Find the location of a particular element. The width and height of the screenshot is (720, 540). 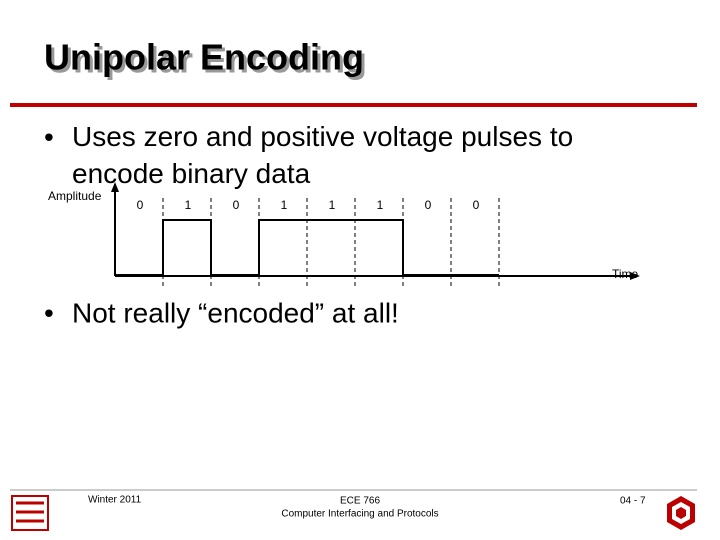

footer-course-title: Computer Interfacing and Protocols is located at coordinates (359, 514).